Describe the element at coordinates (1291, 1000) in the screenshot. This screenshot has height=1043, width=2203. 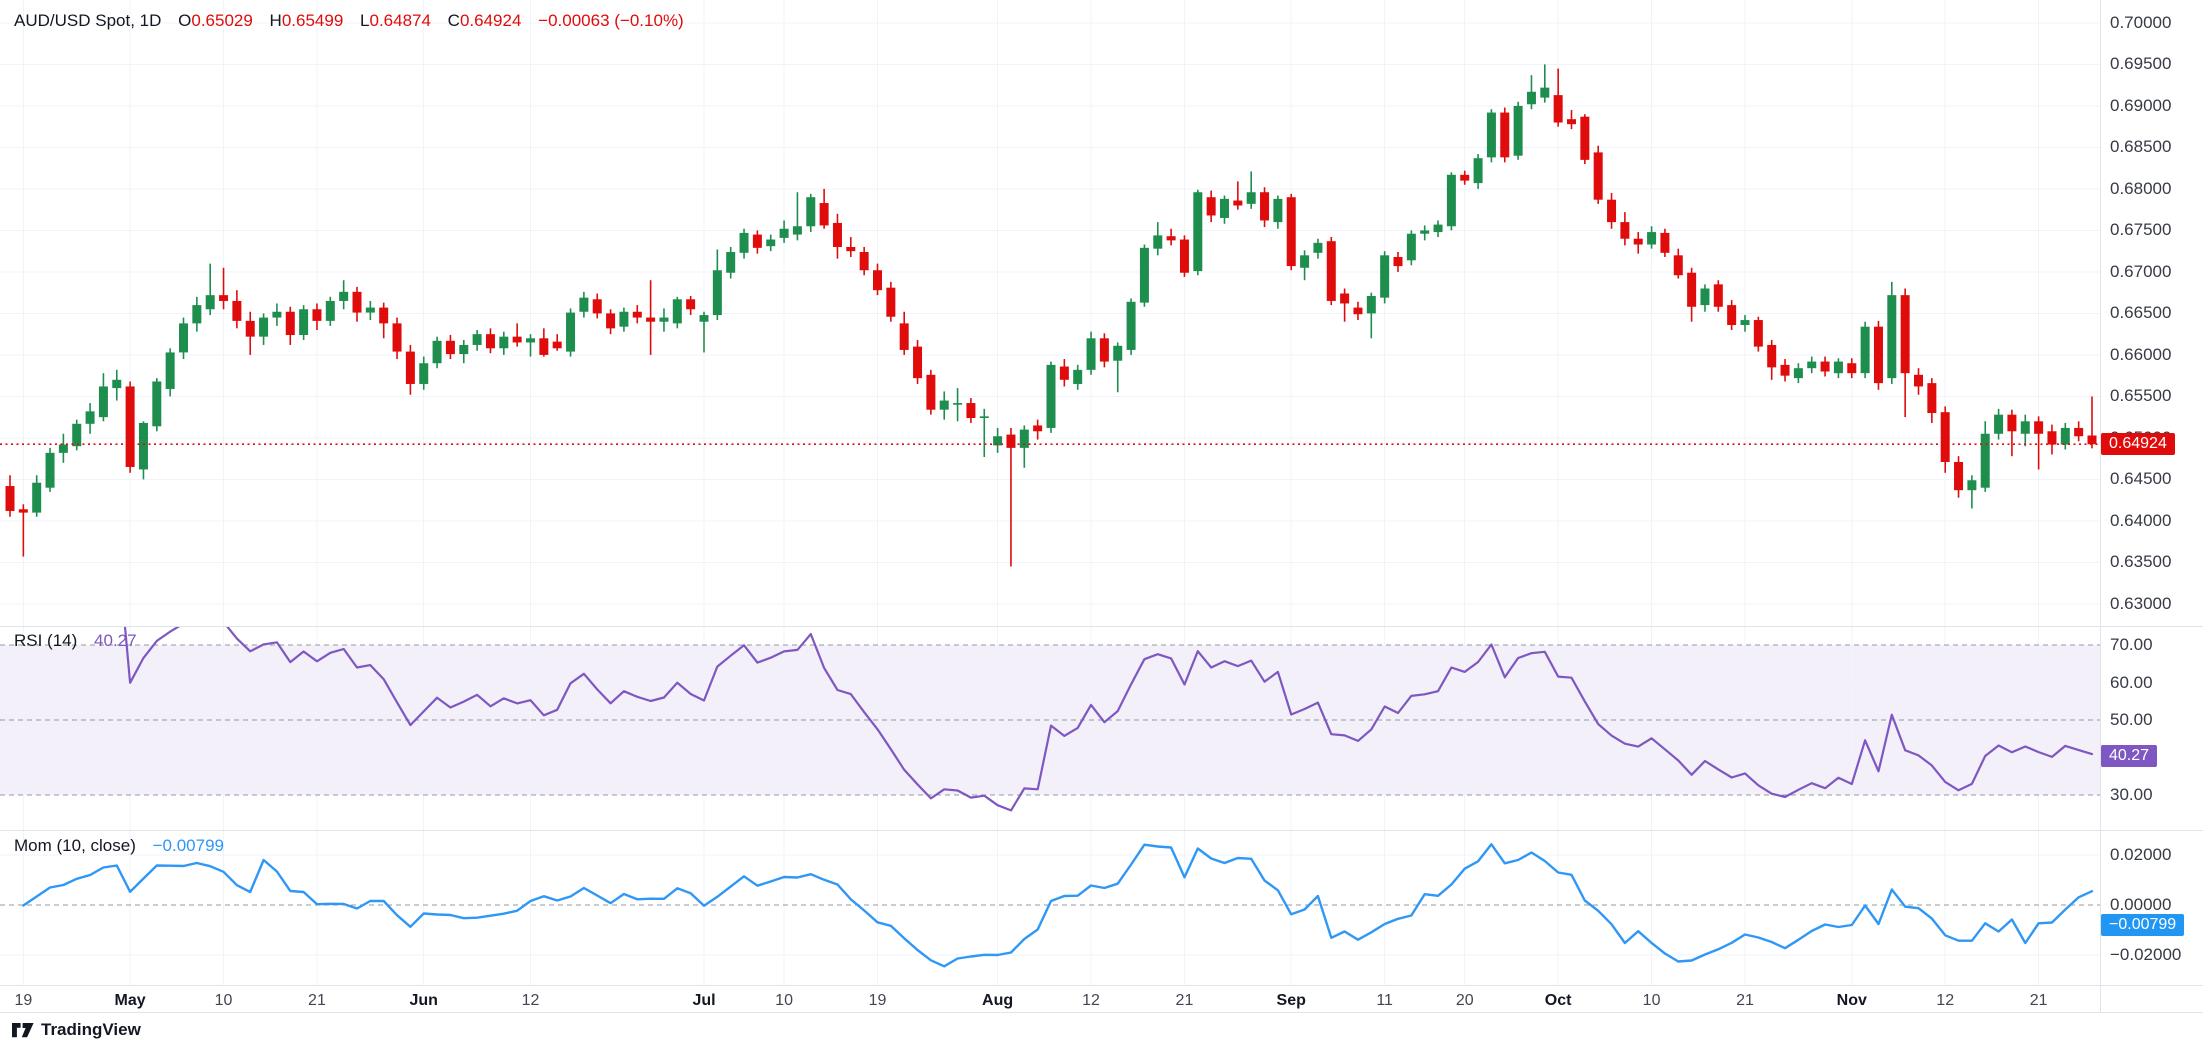
I see `time-axis-label-month: Sep` at that location.